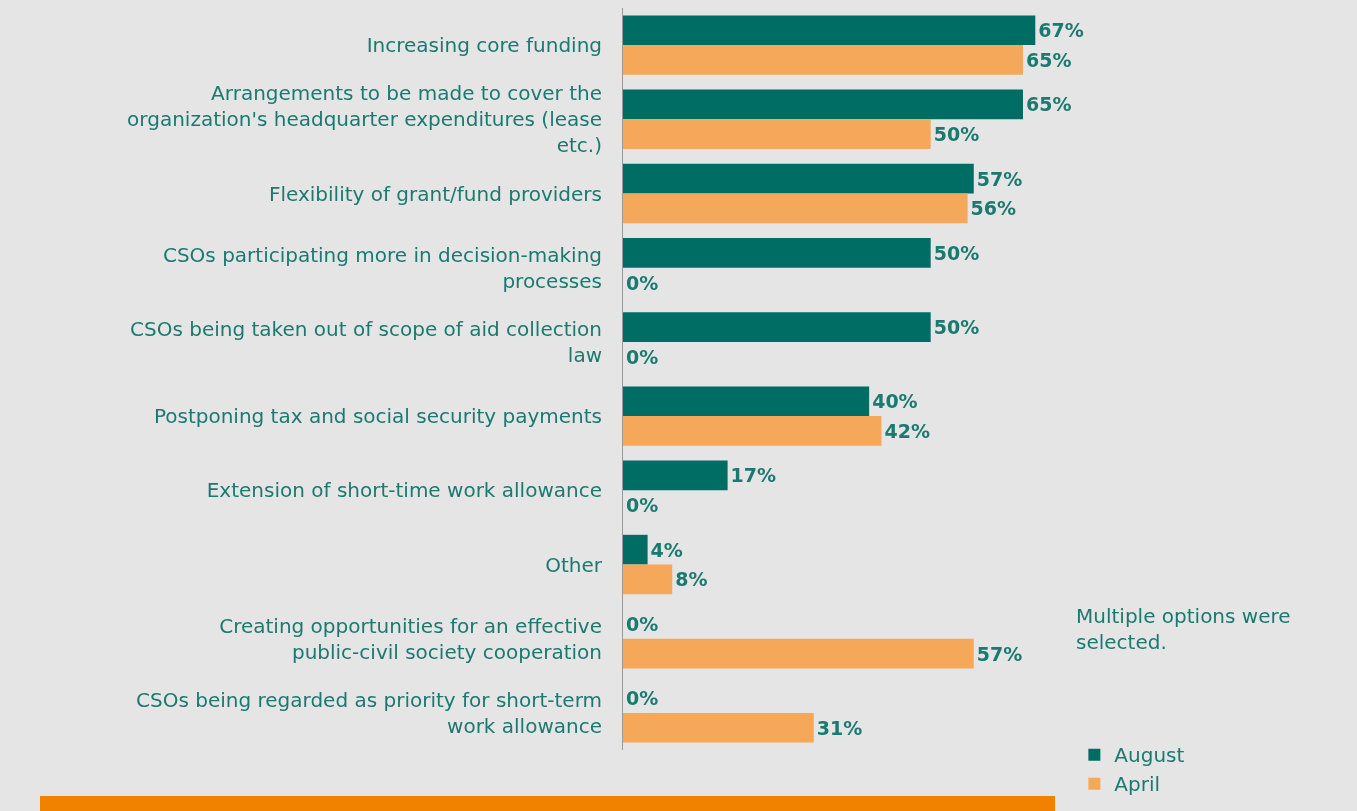  I want to click on data-label: 40%, so click(895, 401).